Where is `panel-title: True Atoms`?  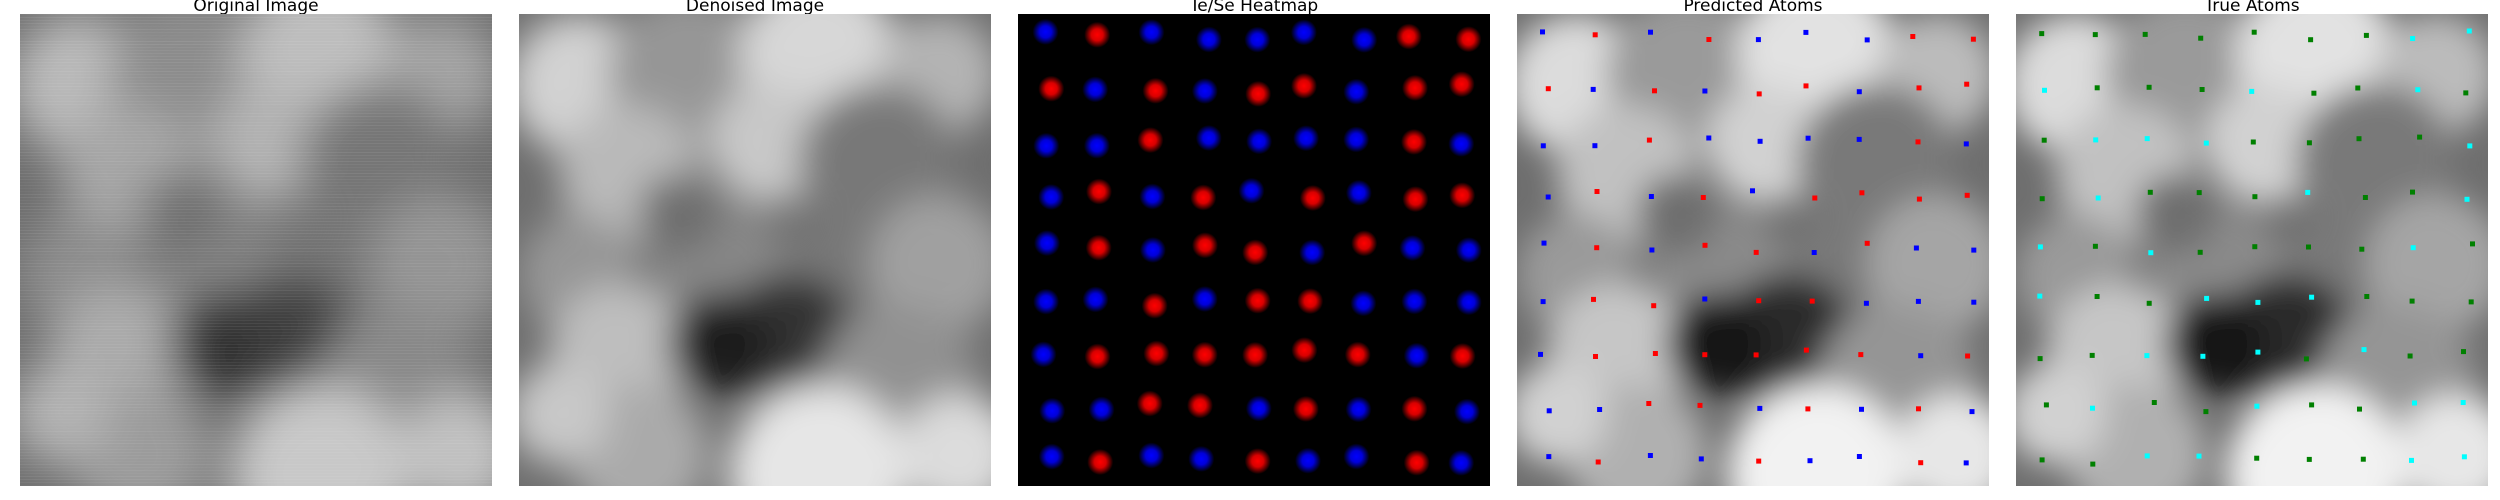
panel-title: True Atoms is located at coordinates (2252, 8).